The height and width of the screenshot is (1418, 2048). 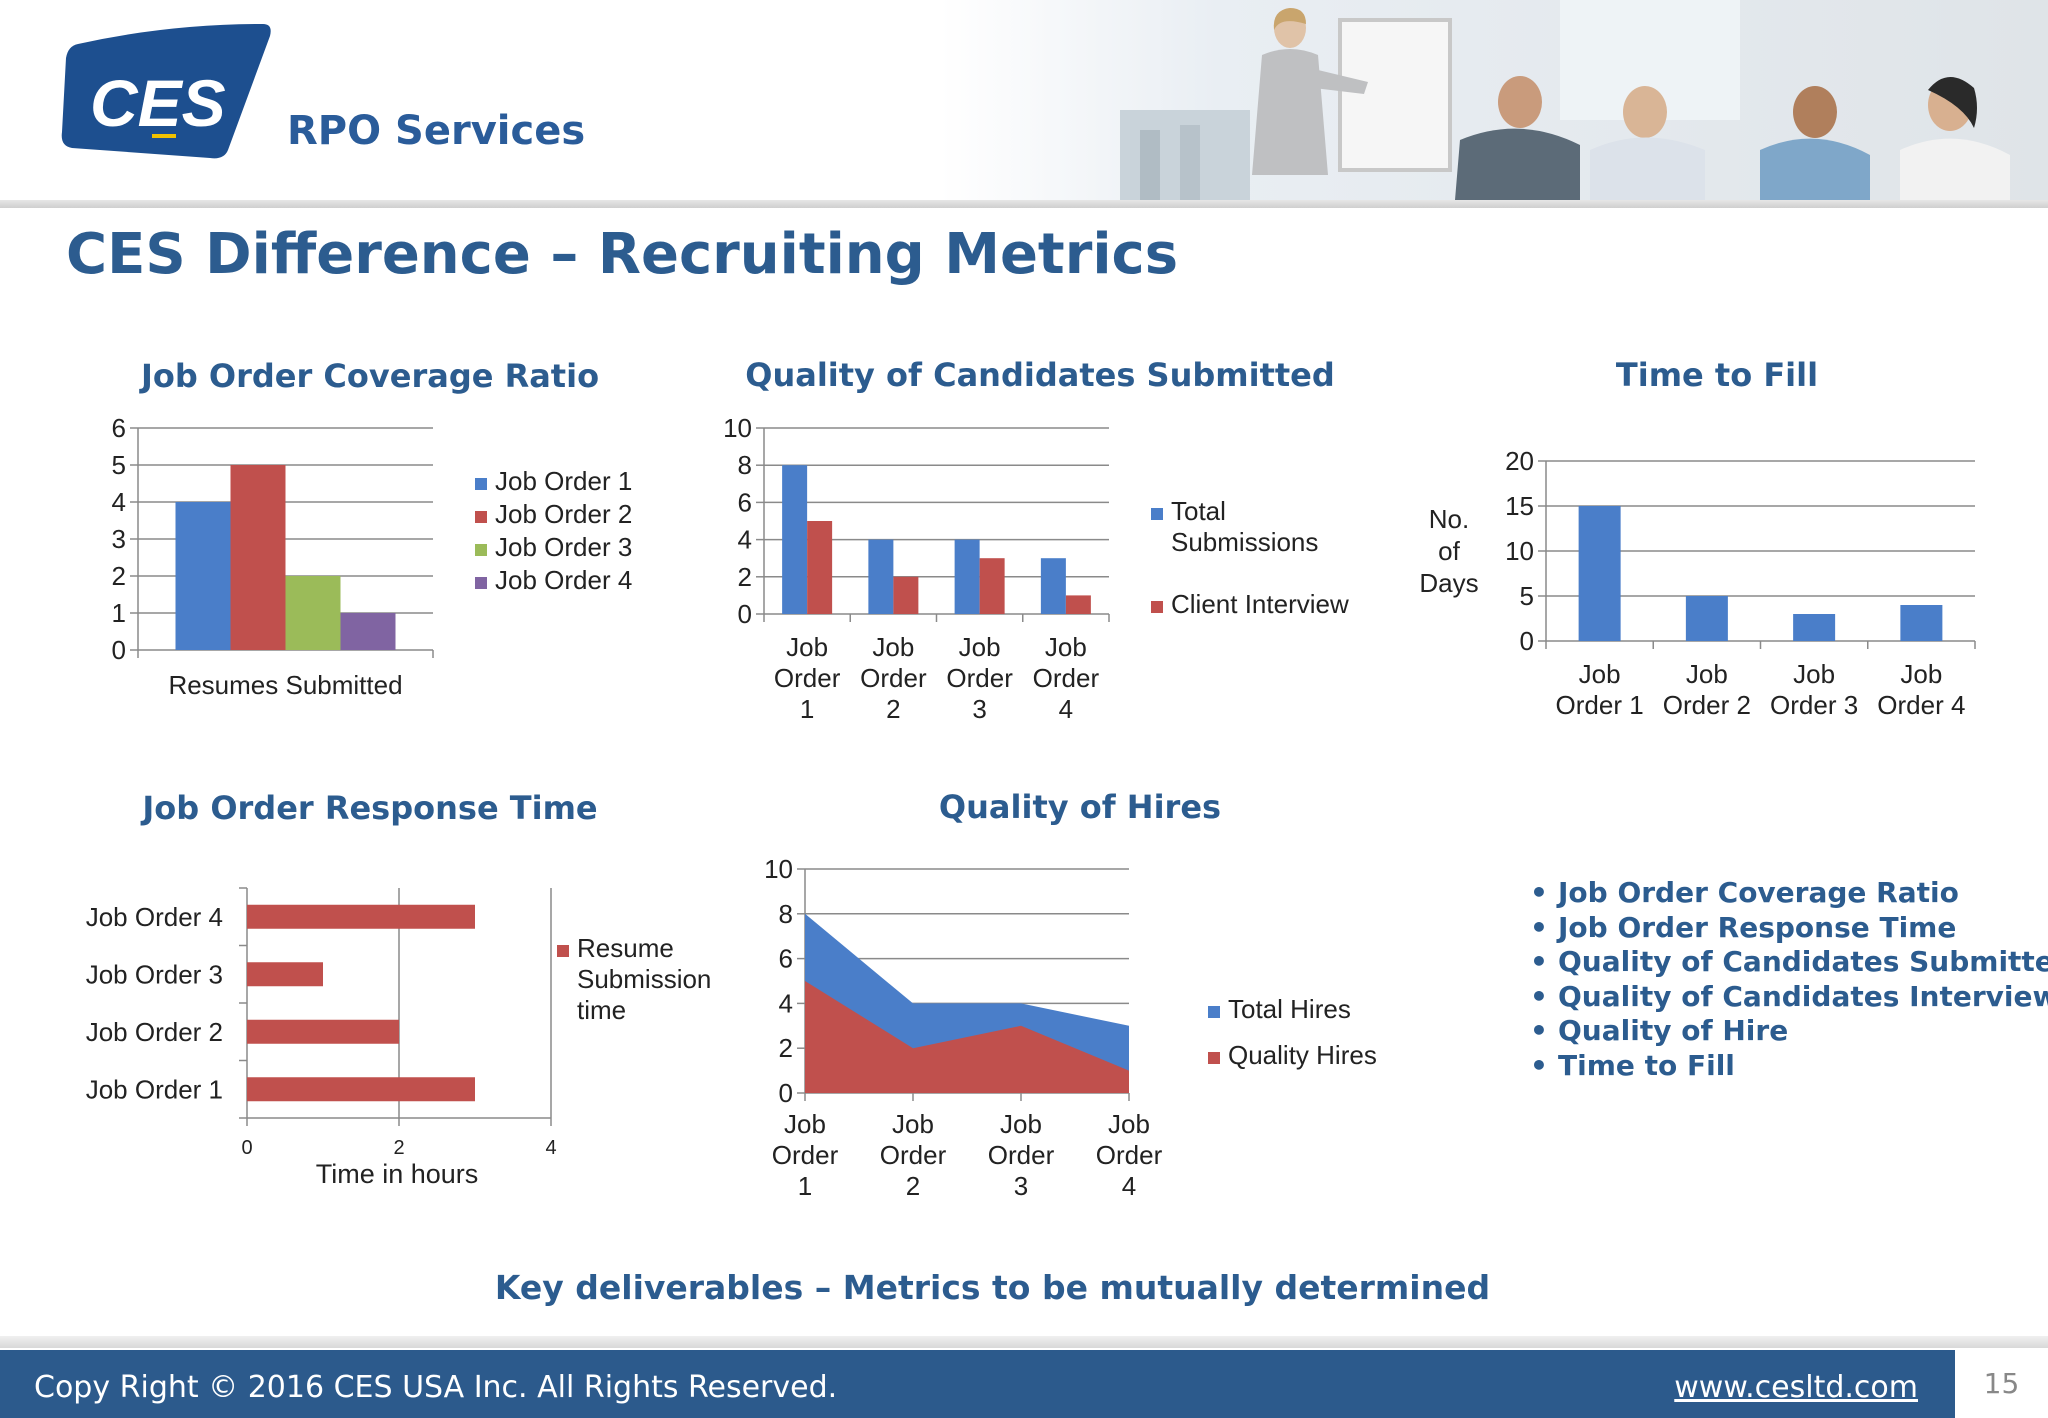 I want to click on page-number: 15, so click(x=2001, y=1384).